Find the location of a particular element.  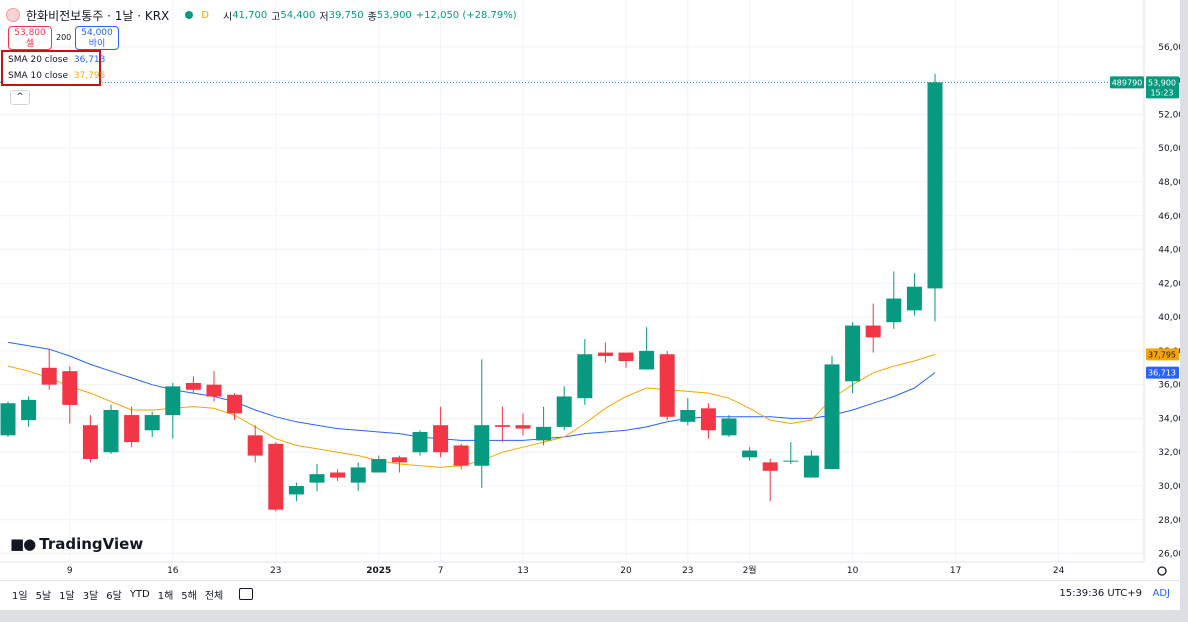

sell-button: 53,800 셀 is located at coordinates (30, 38).